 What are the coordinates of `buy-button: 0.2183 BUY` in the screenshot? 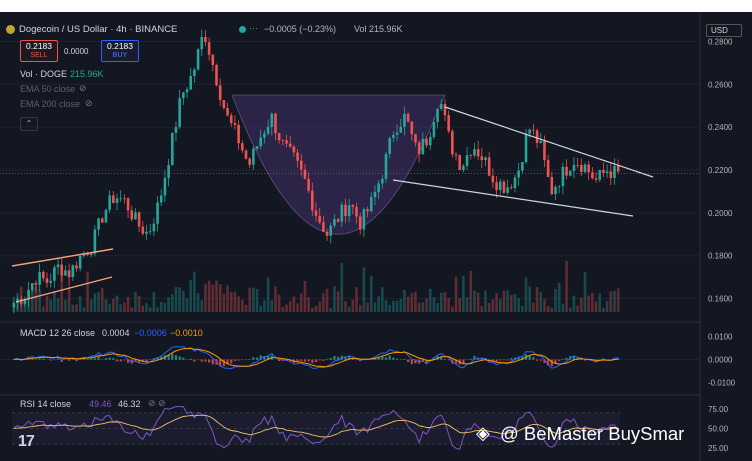 It's located at (120, 51).